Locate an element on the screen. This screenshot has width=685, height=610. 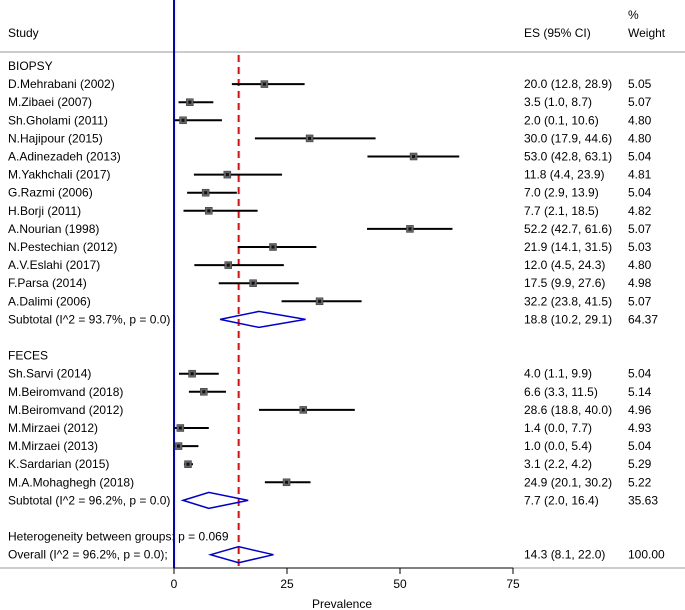
study-label: M.A.Mohaghegh (2018) is located at coordinates (71, 482).